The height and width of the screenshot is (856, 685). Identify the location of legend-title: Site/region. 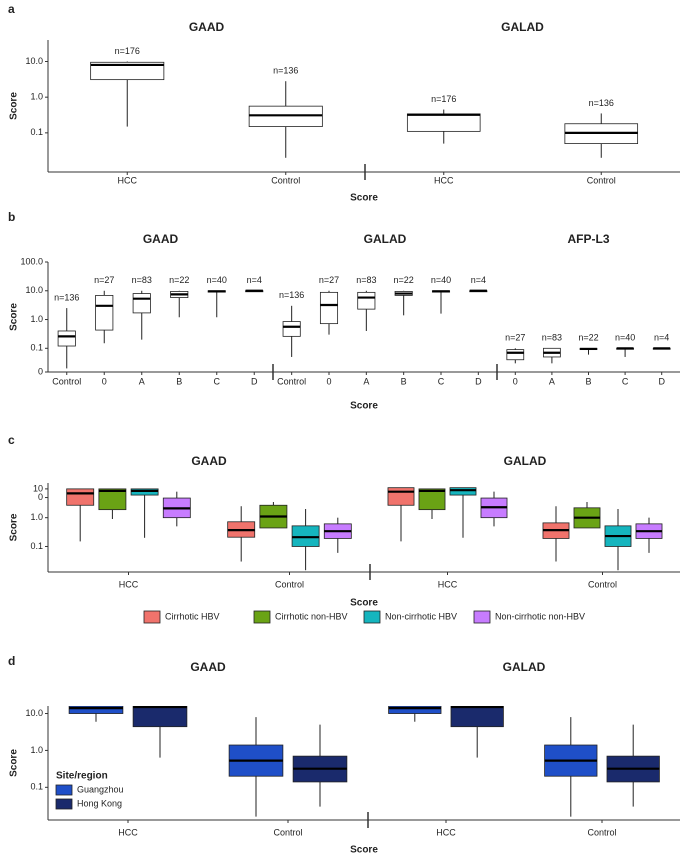
(82, 776).